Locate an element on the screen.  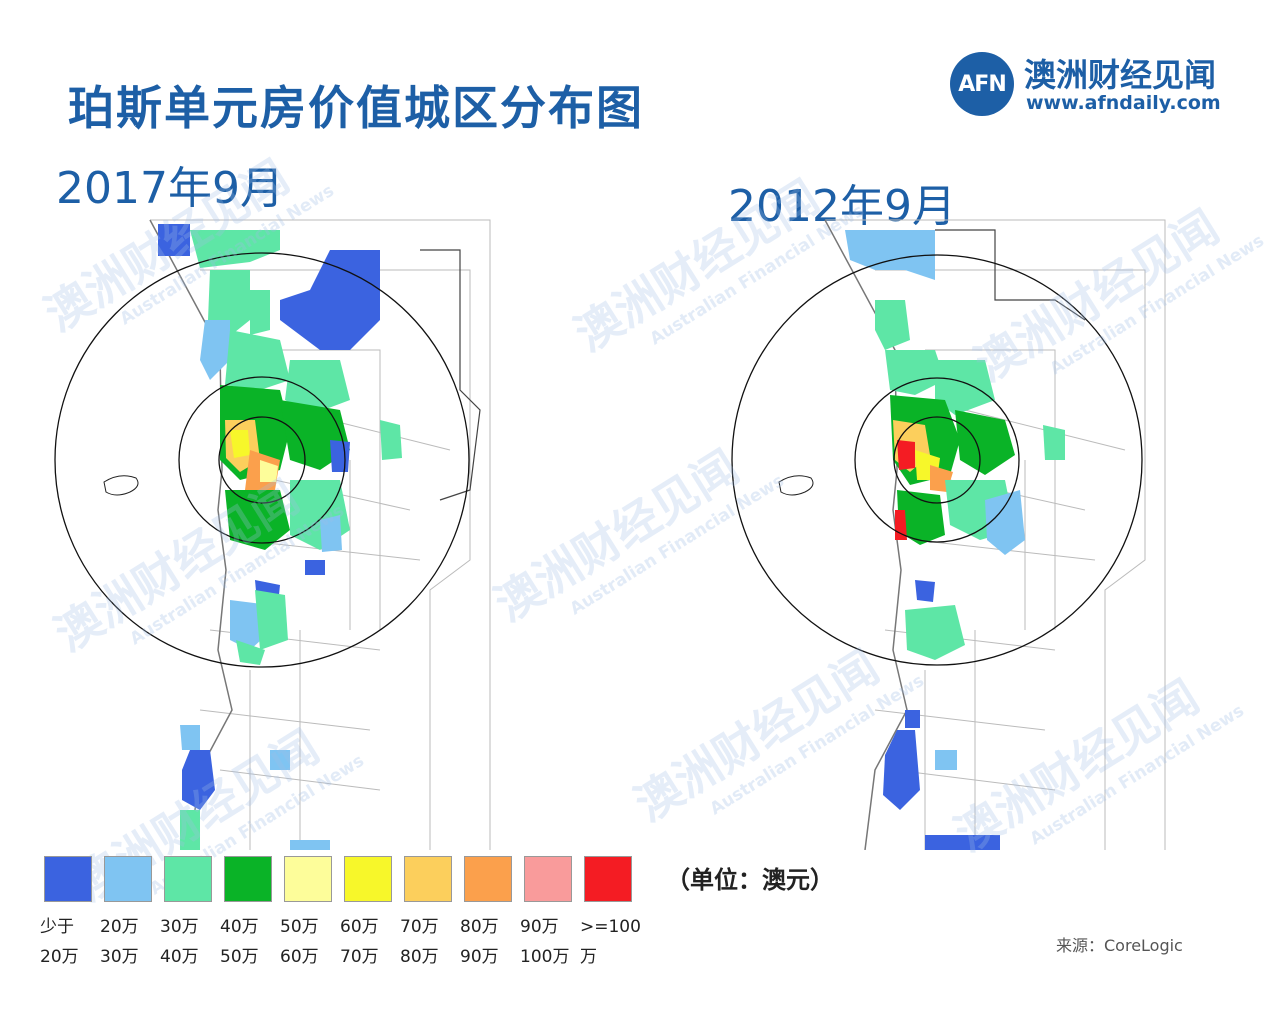
legend-label: 30万 40万 is located at coordinates (179, 942).